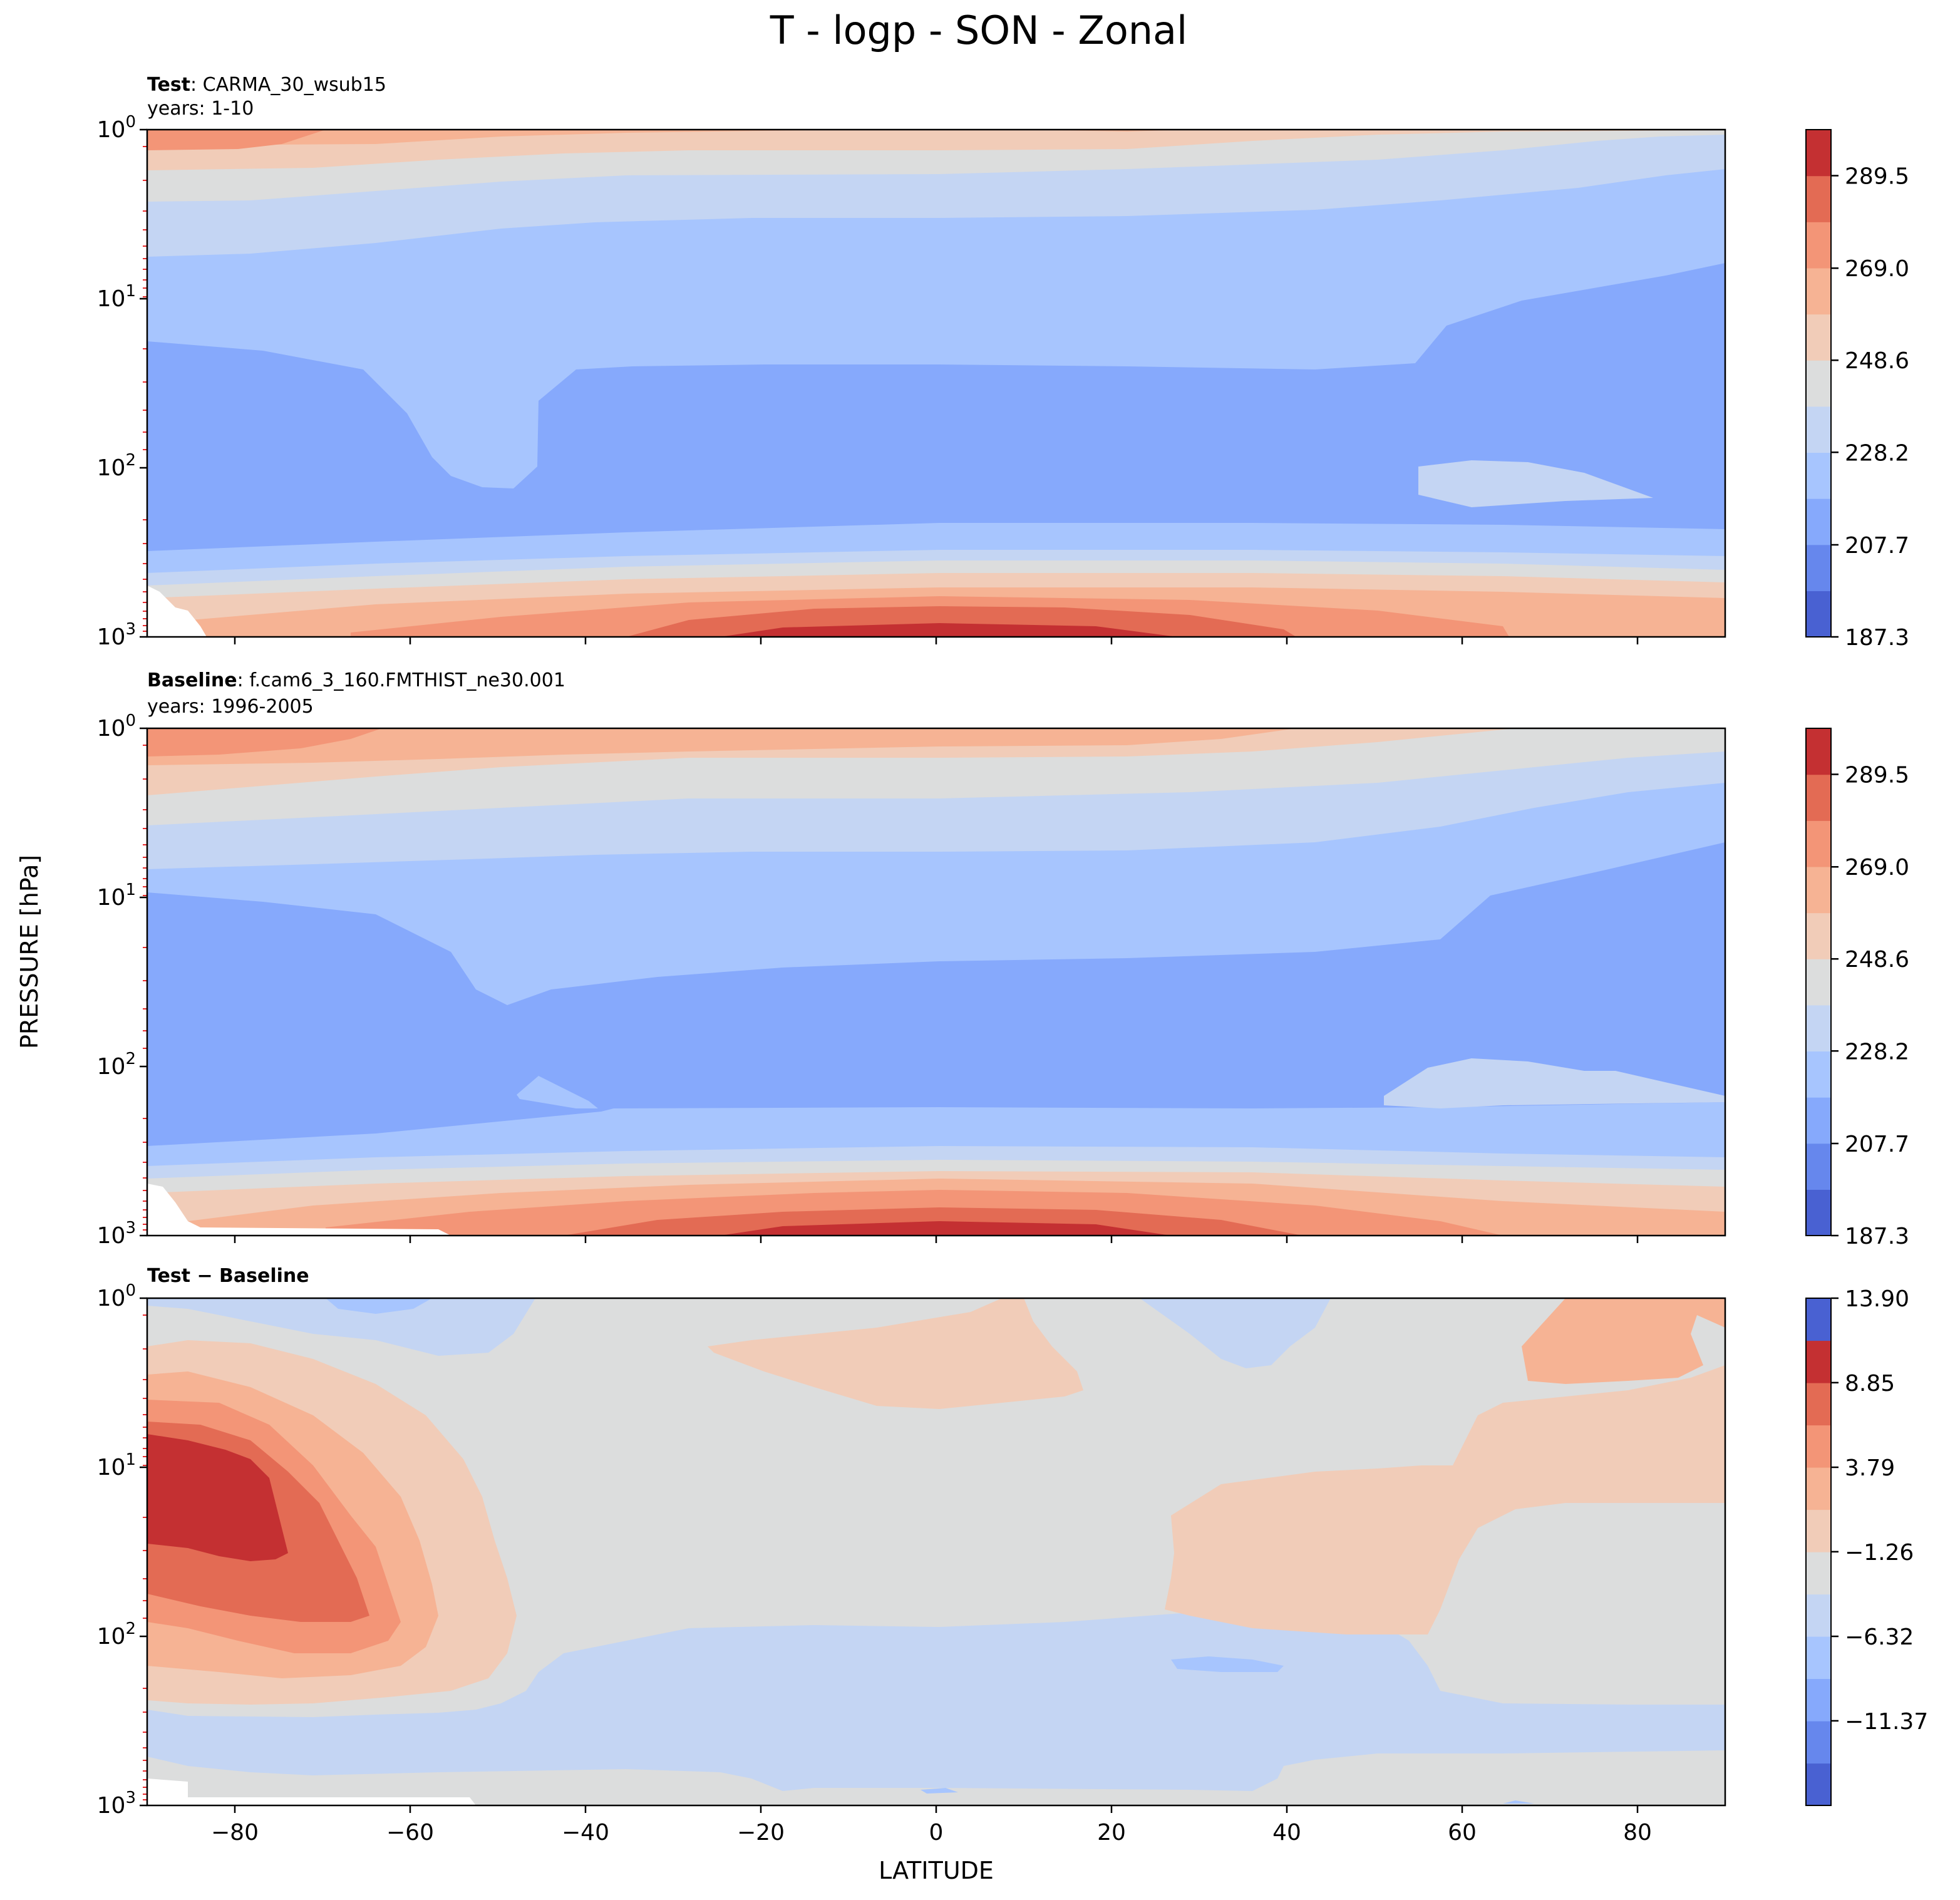 The width and height of the screenshot is (1960, 1900). What do you see at coordinates (29, 952) in the screenshot?
I see `y-axis-label: PRESSURE [hPa]` at bounding box center [29, 952].